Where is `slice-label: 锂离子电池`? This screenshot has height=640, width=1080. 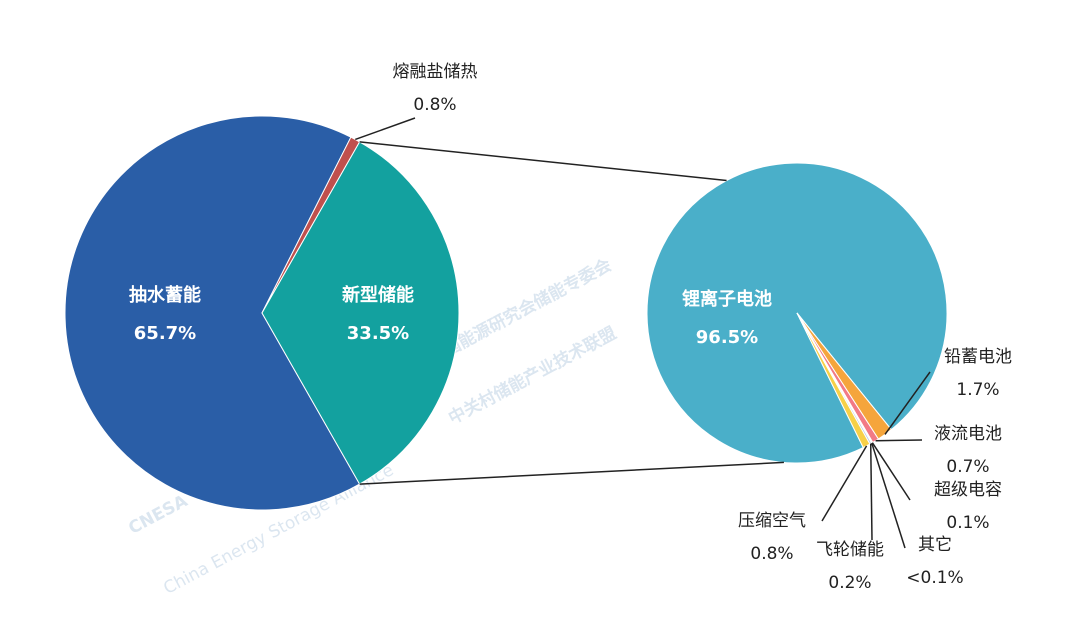 slice-label: 锂离子电池 is located at coordinates (727, 299).